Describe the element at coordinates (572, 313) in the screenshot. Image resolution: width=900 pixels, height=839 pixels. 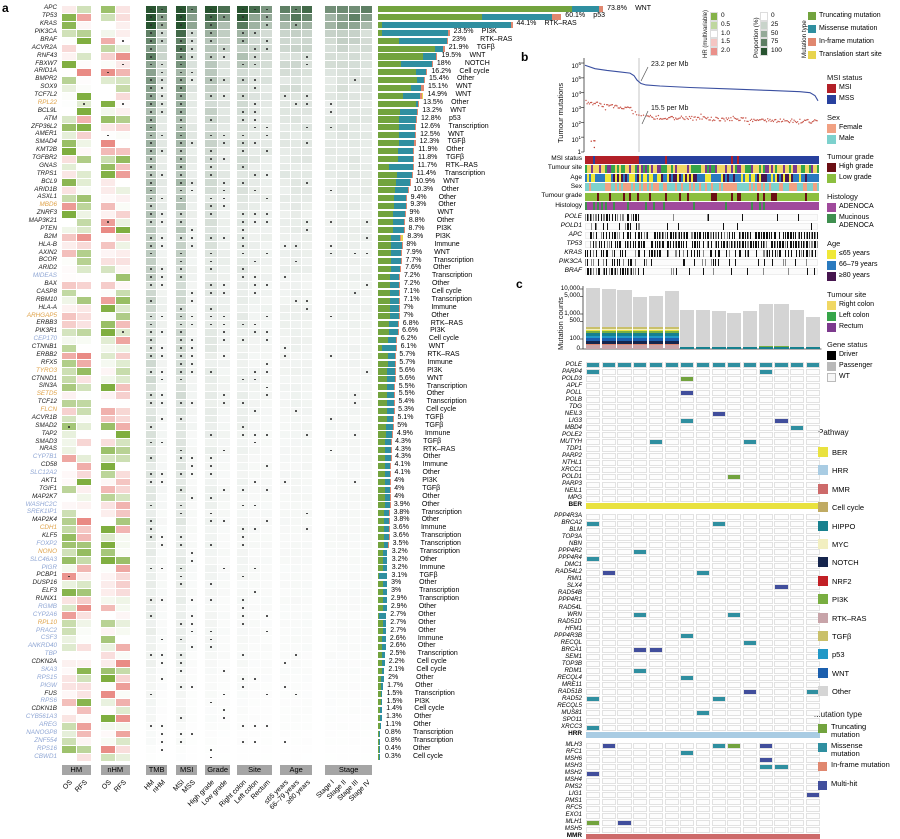
I see `c-axis-tick: 1,000` at that location.